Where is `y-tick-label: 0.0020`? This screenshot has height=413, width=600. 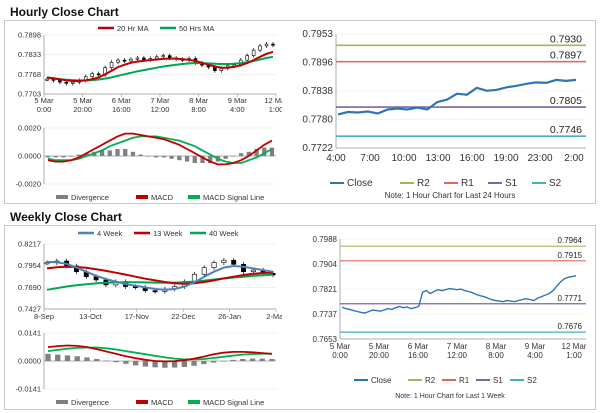 y-tick-label: 0.0020 is located at coordinates (29, 128).